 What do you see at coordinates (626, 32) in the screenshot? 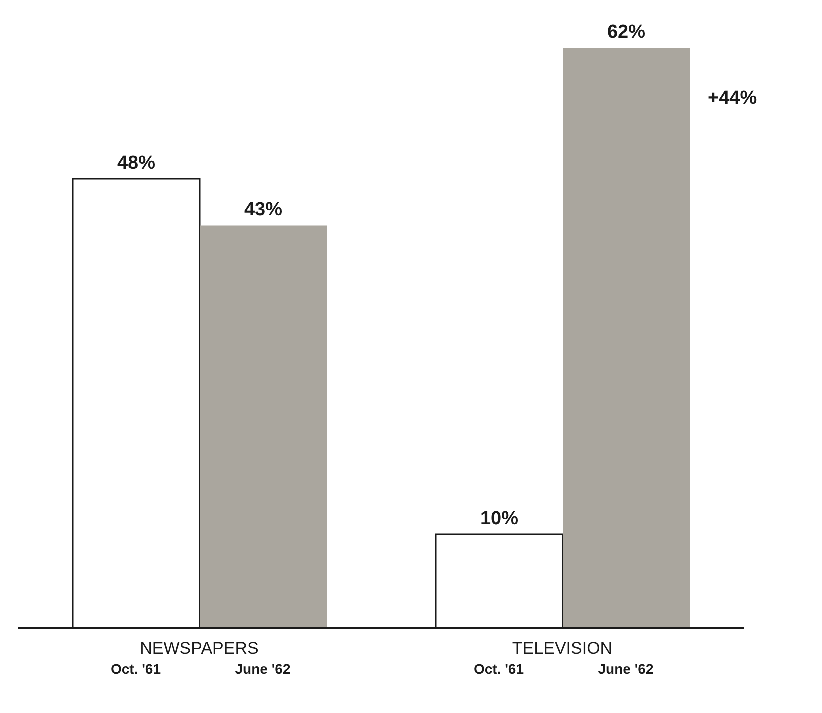
I see `data-label: 62%` at bounding box center [626, 32].